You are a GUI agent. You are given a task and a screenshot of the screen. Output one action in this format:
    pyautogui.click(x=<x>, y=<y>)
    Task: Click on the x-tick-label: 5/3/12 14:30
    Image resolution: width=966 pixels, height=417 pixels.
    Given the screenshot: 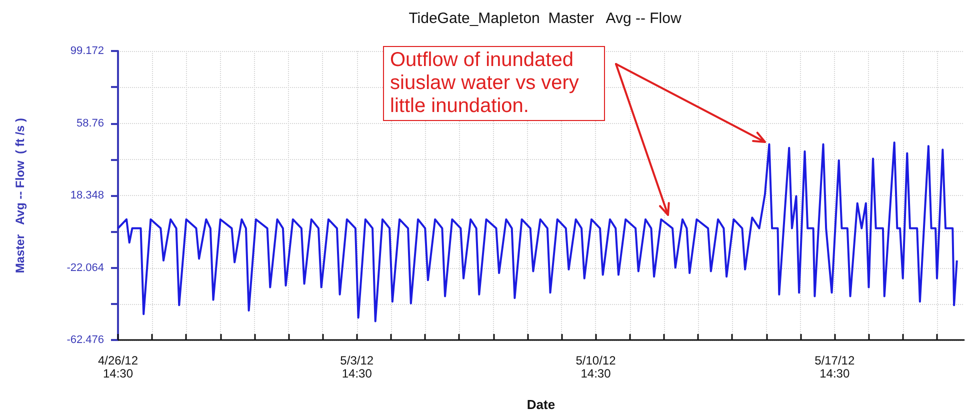 What is the action you would take?
    pyautogui.click(x=357, y=367)
    